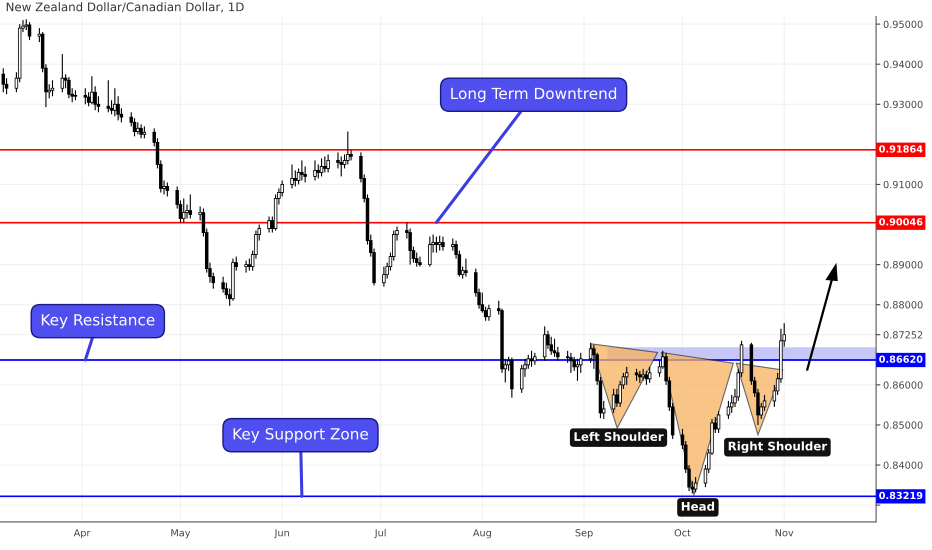  Describe the element at coordinates (903, 465) in the screenshot. I see `y-tick-label: 0.84000` at that location.